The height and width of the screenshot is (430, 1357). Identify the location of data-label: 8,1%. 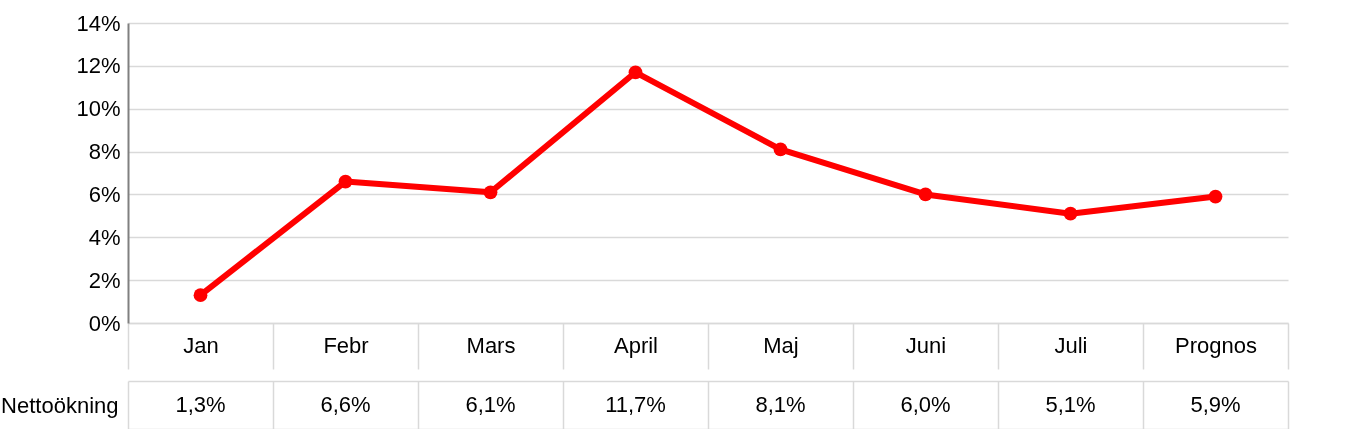
(780, 404).